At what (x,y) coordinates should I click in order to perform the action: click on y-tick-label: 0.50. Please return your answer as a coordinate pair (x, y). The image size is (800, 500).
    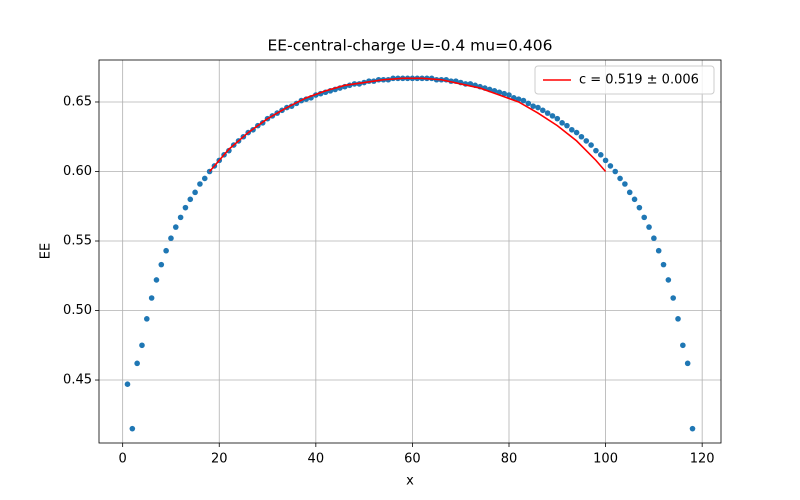
    Looking at the image, I should click on (77, 310).